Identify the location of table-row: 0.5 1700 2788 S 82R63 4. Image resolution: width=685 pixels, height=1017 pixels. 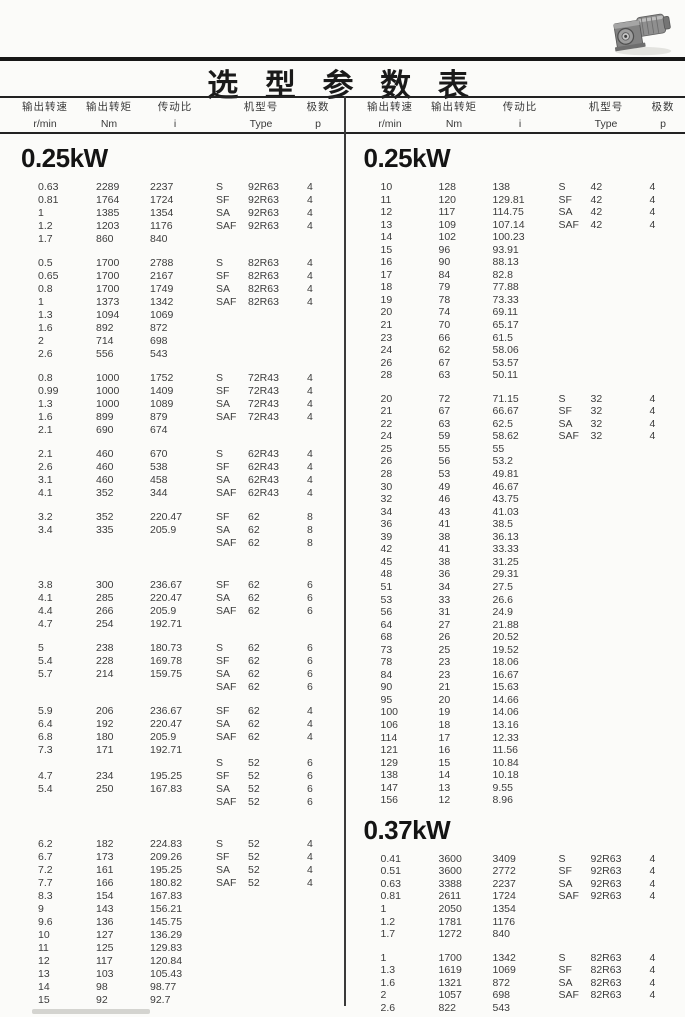
(171, 263).